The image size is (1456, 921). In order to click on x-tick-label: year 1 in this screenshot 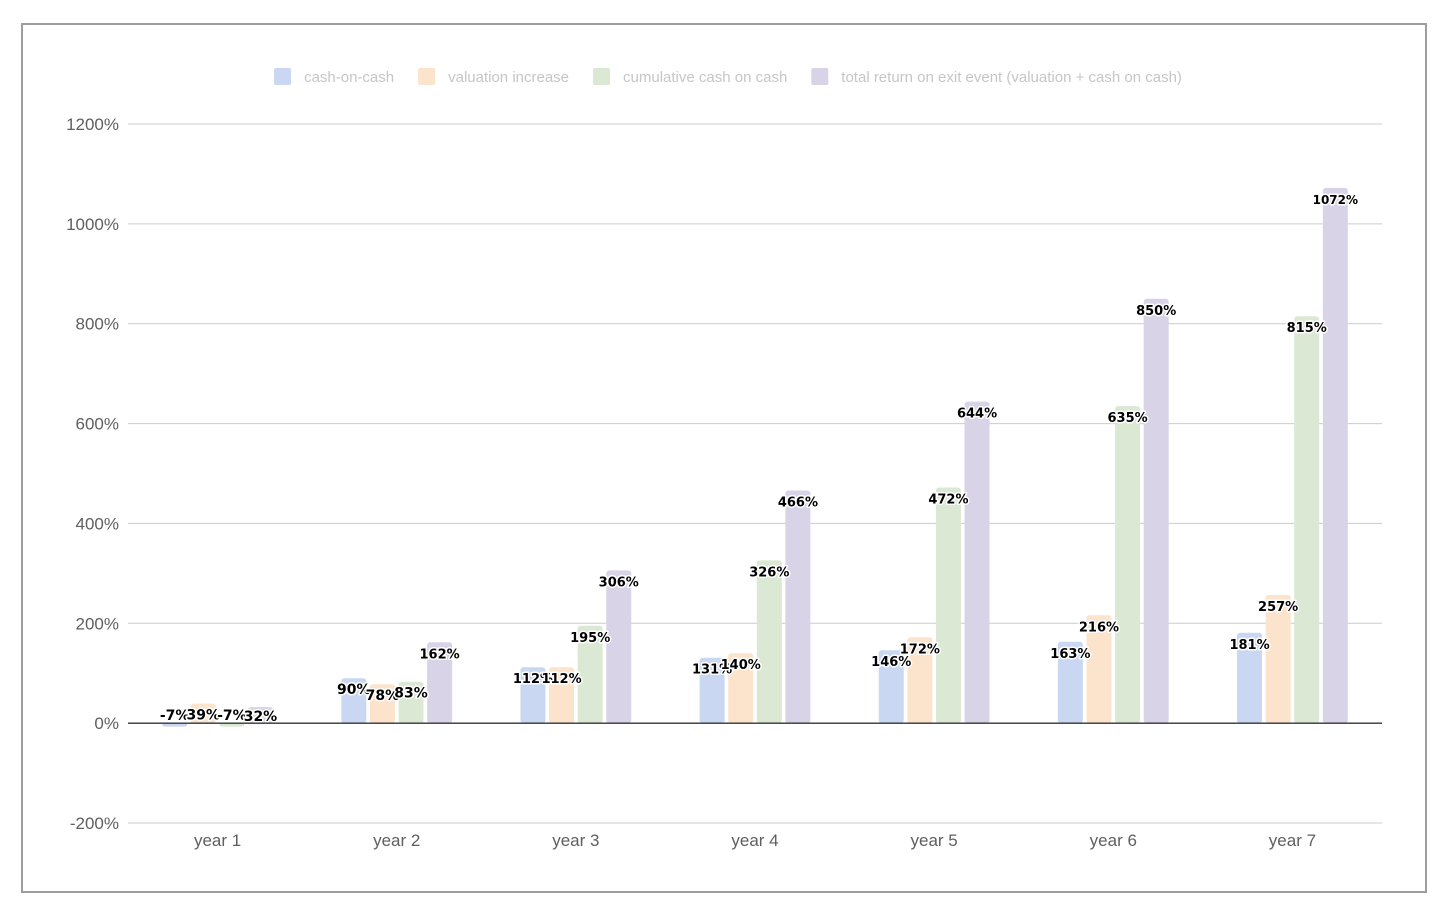, I will do `click(217, 840)`.